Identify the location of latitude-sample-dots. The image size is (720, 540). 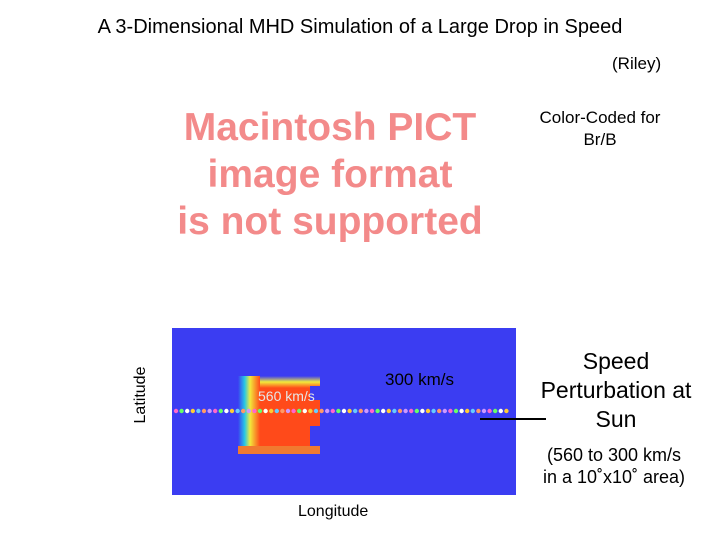
(341, 411).